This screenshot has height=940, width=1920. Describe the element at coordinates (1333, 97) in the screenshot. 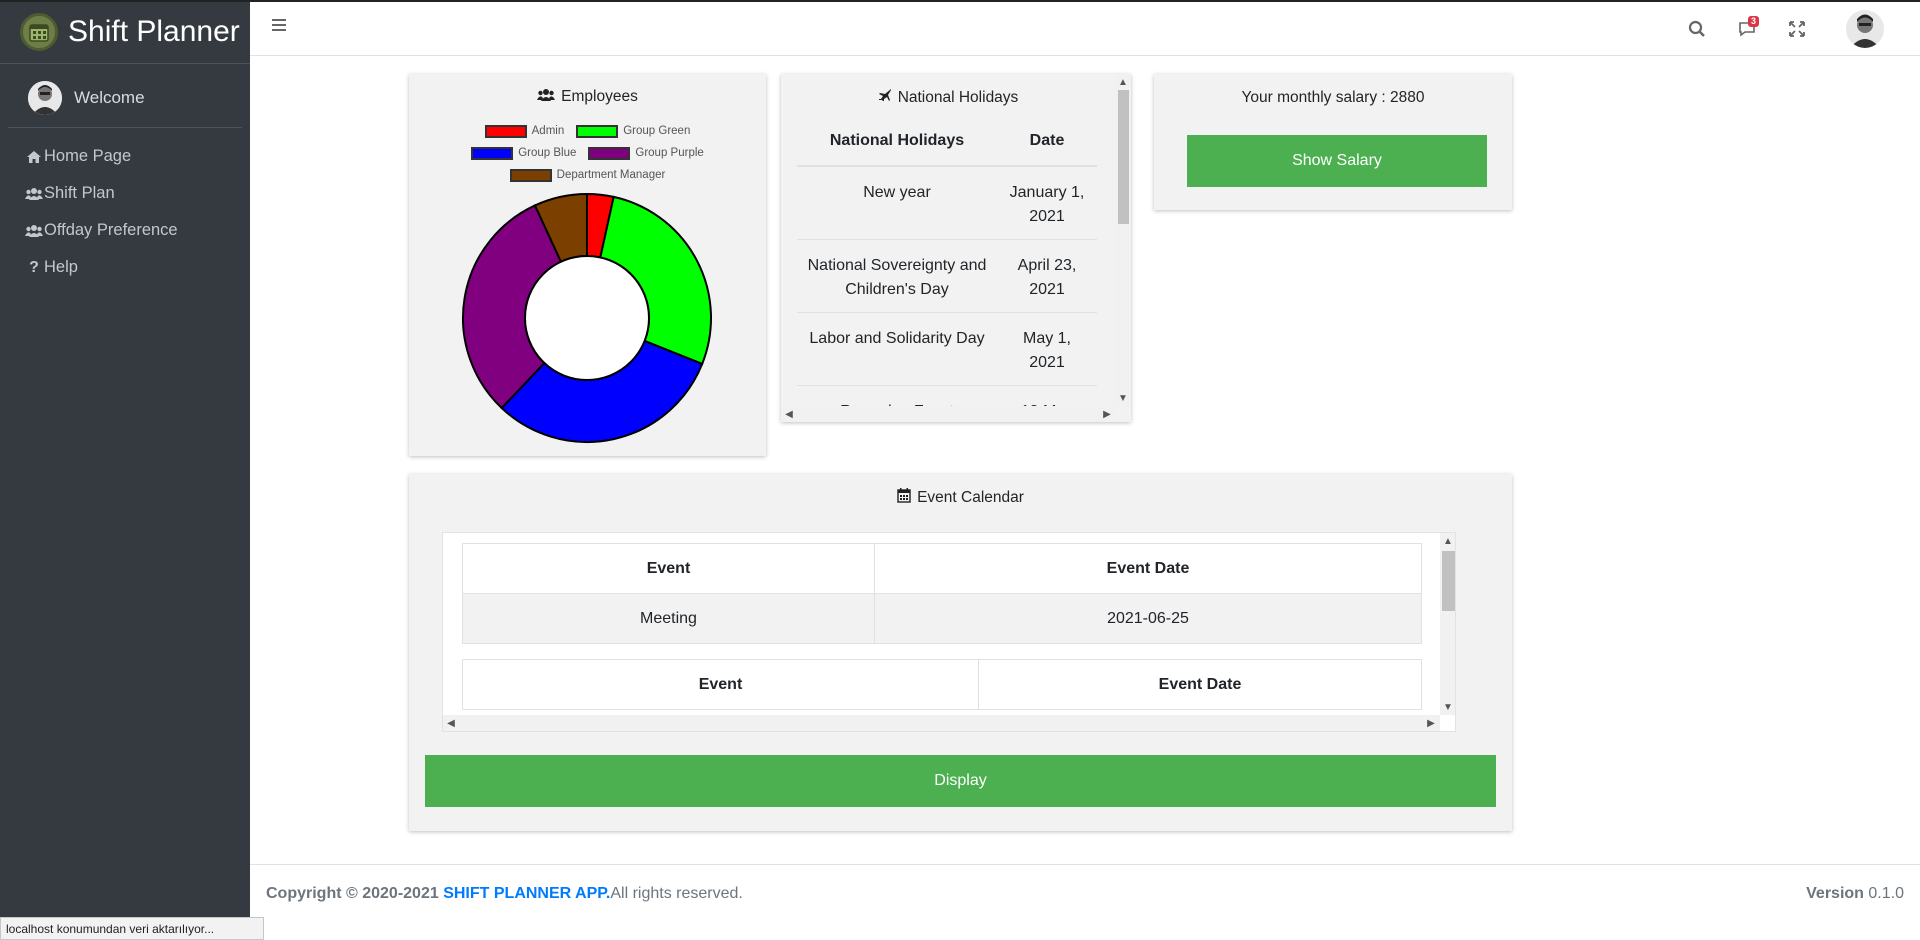

I see `monthly-salary-text: Your monthly salary : 2880` at that location.